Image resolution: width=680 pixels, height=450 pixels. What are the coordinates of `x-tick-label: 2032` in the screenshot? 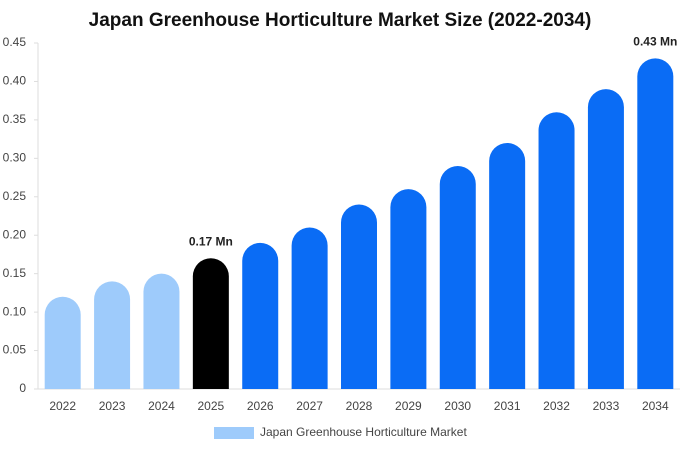 It's located at (556, 406).